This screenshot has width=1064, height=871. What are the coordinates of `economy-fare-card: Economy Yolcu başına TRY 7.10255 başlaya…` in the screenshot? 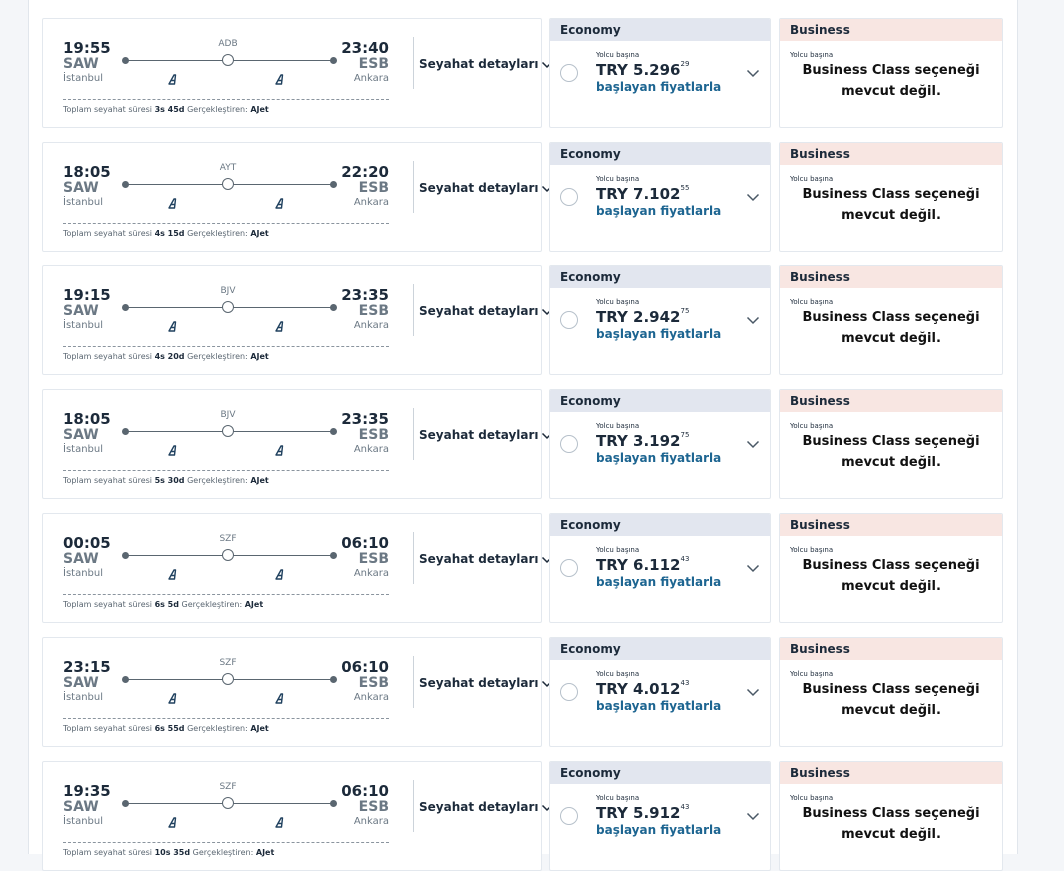 It's located at (660, 197).